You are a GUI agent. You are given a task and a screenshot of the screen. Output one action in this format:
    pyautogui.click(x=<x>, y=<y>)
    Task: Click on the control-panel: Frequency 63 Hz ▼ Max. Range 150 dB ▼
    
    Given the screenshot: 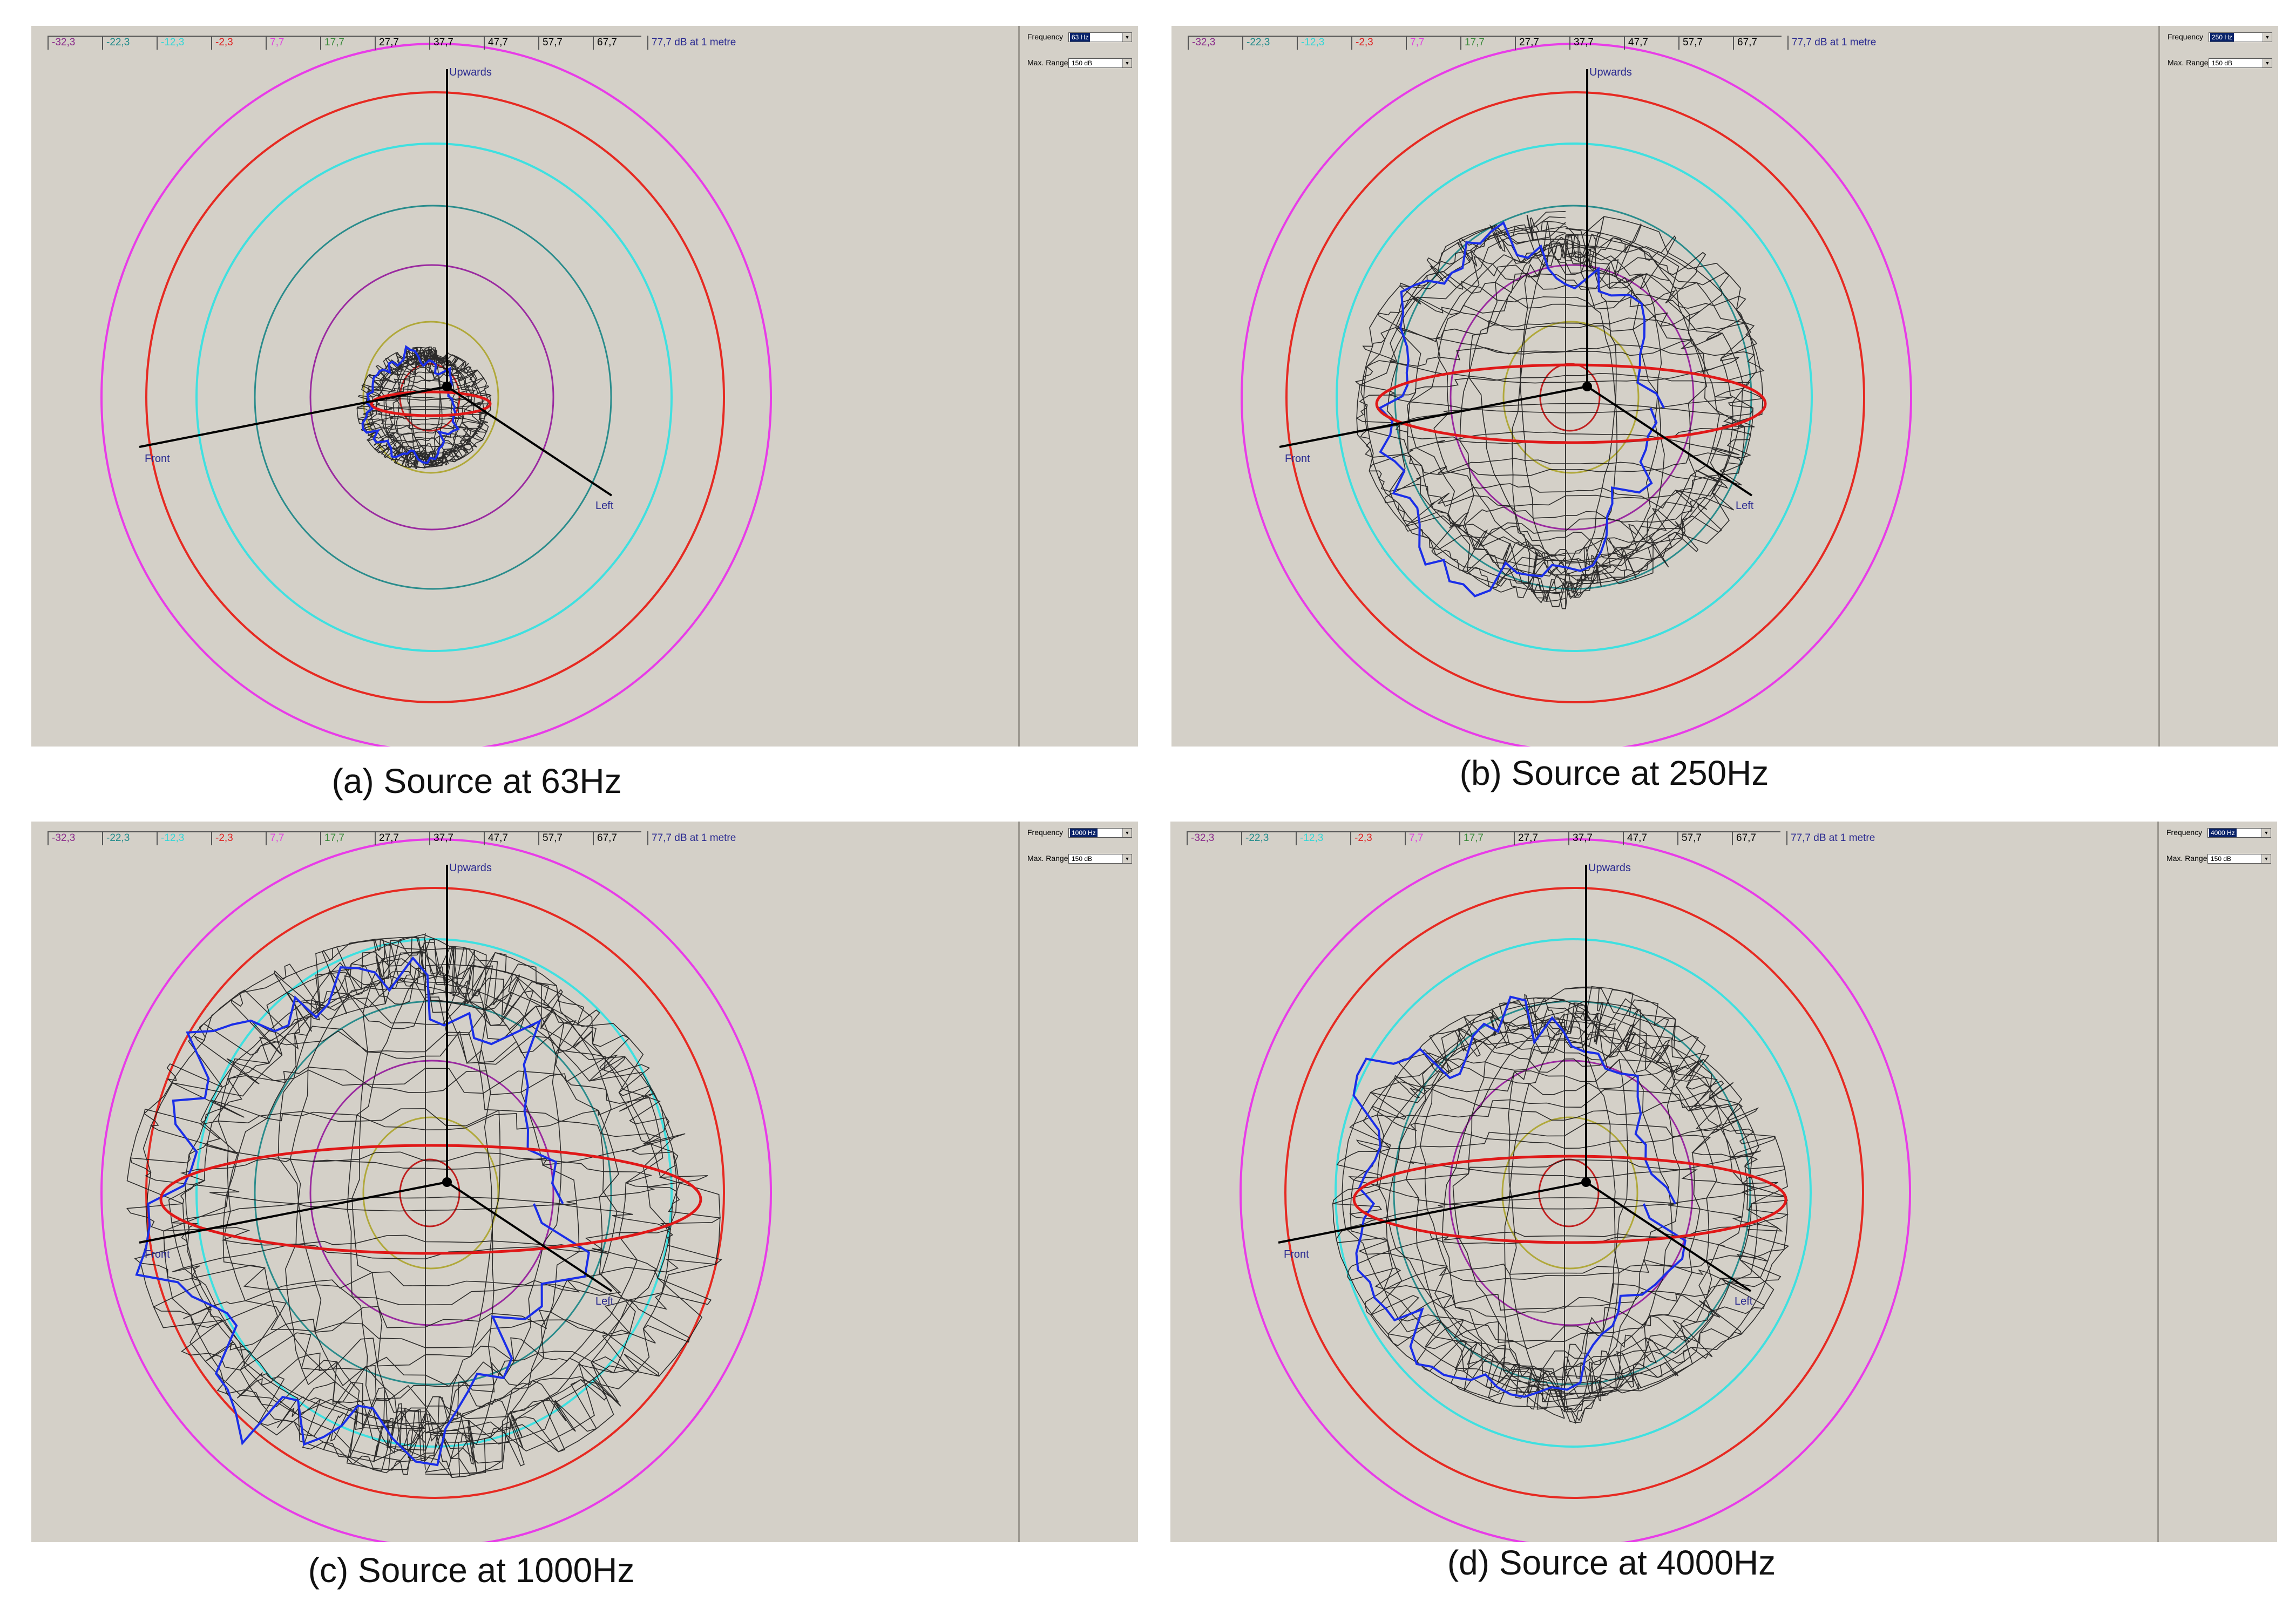 What is the action you would take?
    pyautogui.click(x=1078, y=387)
    